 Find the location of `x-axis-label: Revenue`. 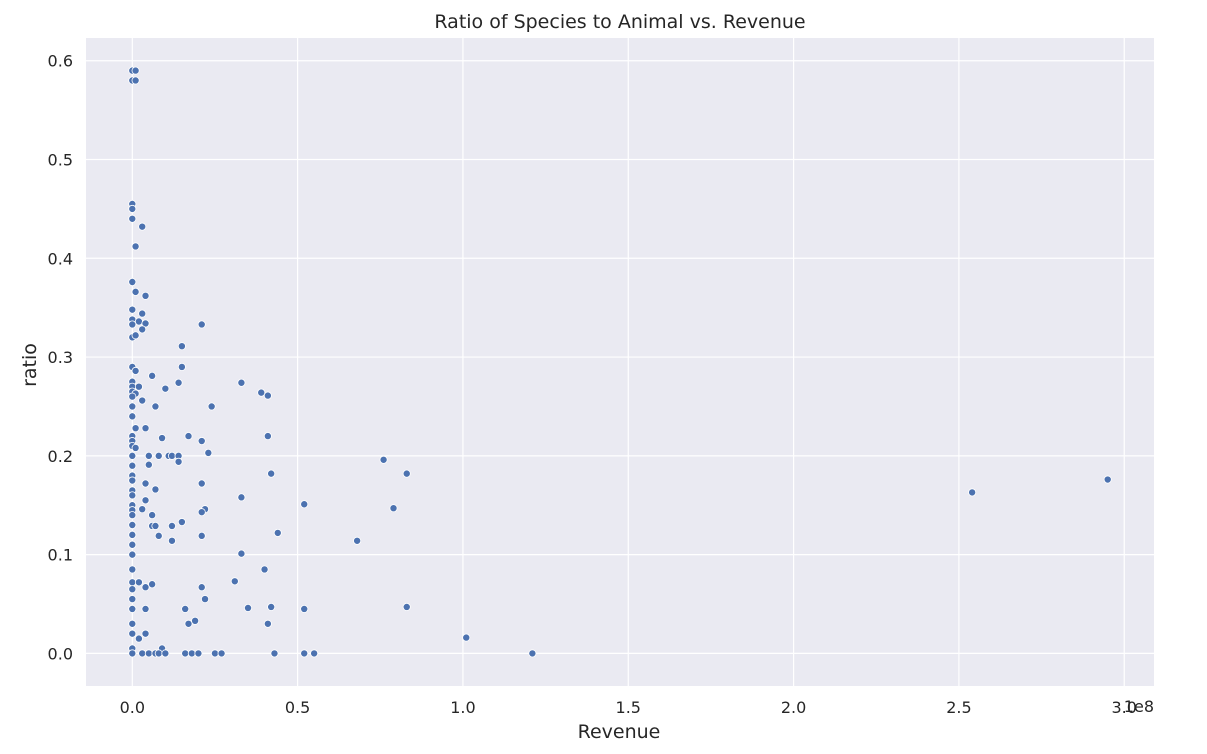

x-axis-label: Revenue is located at coordinates (619, 732).